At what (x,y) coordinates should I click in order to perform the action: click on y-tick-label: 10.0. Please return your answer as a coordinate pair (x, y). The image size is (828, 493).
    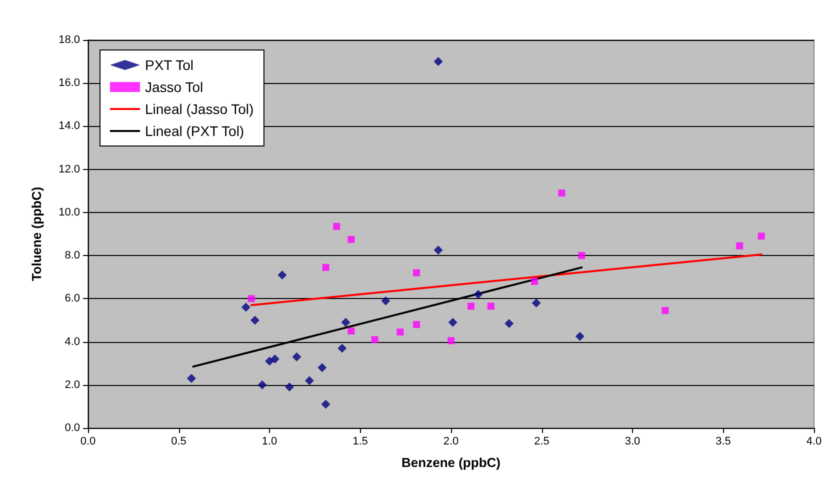
    Looking at the image, I should click on (69, 212).